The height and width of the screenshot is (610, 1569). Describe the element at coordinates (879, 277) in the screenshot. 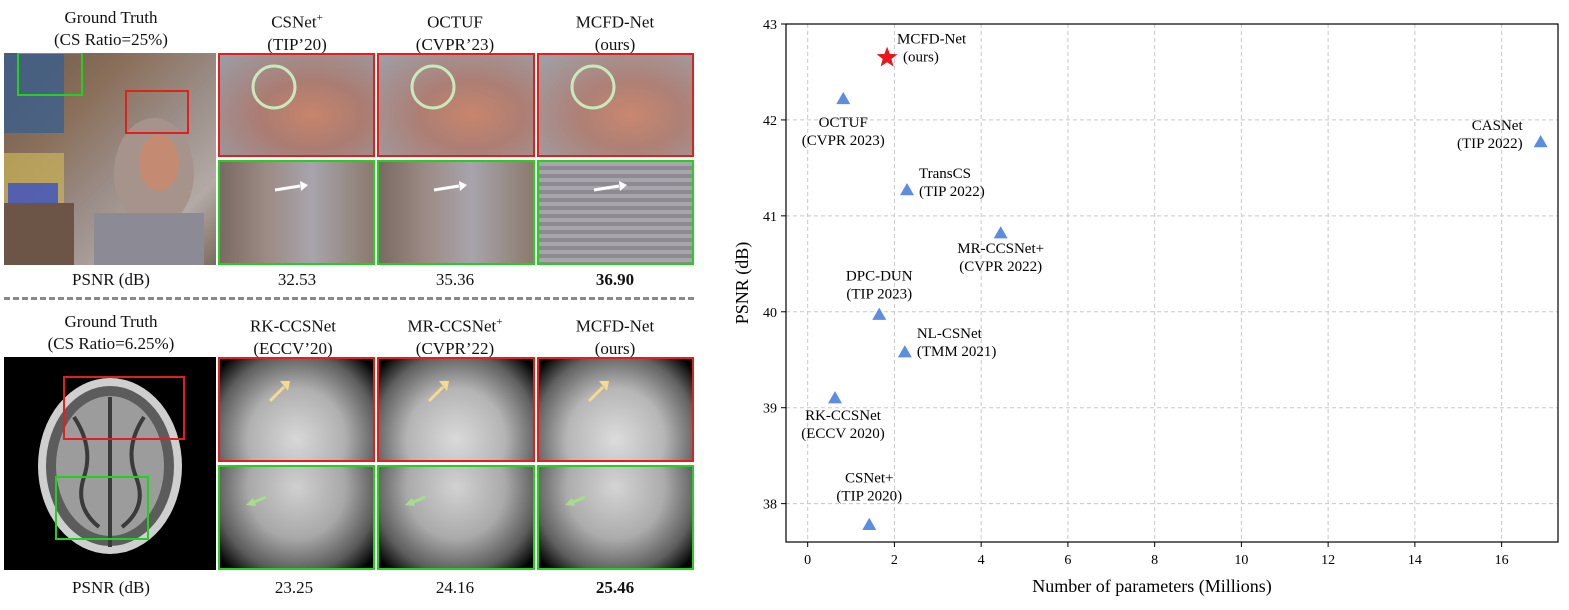

I see `point-label: DPC-DUN` at that location.